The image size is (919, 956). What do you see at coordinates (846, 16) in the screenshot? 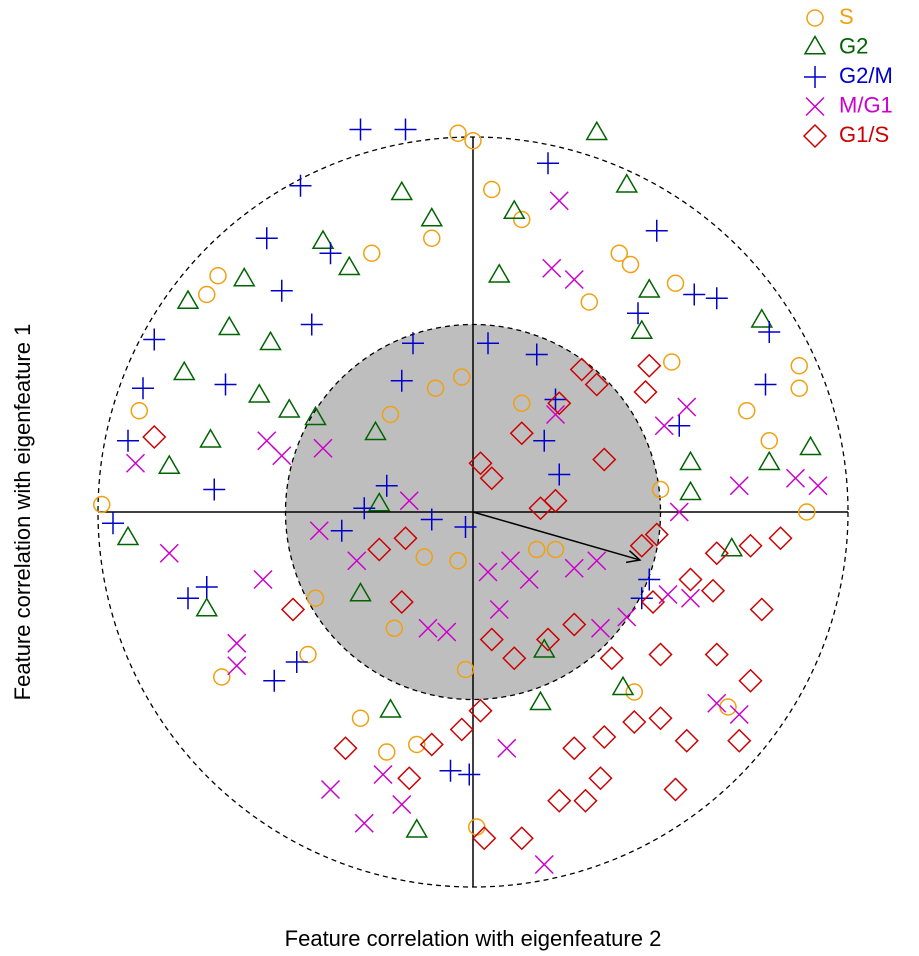
I see `legend-label: S` at bounding box center [846, 16].